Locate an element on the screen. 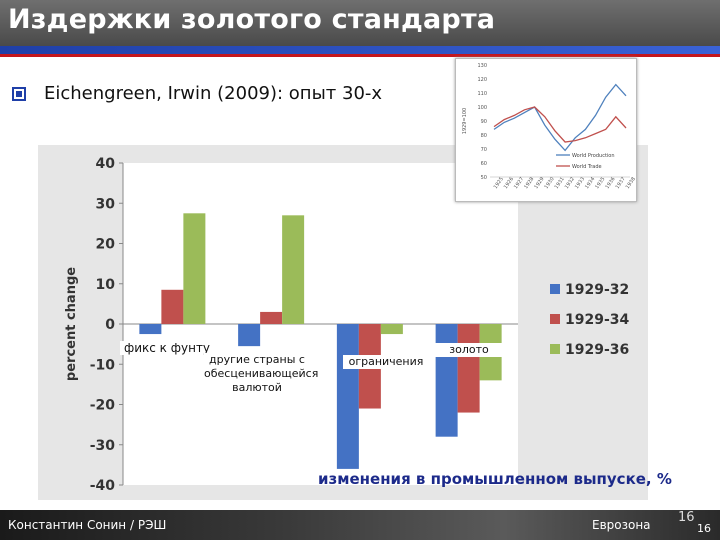 The width and height of the screenshot is (720, 540). inset-y-tick-label: 110 is located at coordinates (482, 94).